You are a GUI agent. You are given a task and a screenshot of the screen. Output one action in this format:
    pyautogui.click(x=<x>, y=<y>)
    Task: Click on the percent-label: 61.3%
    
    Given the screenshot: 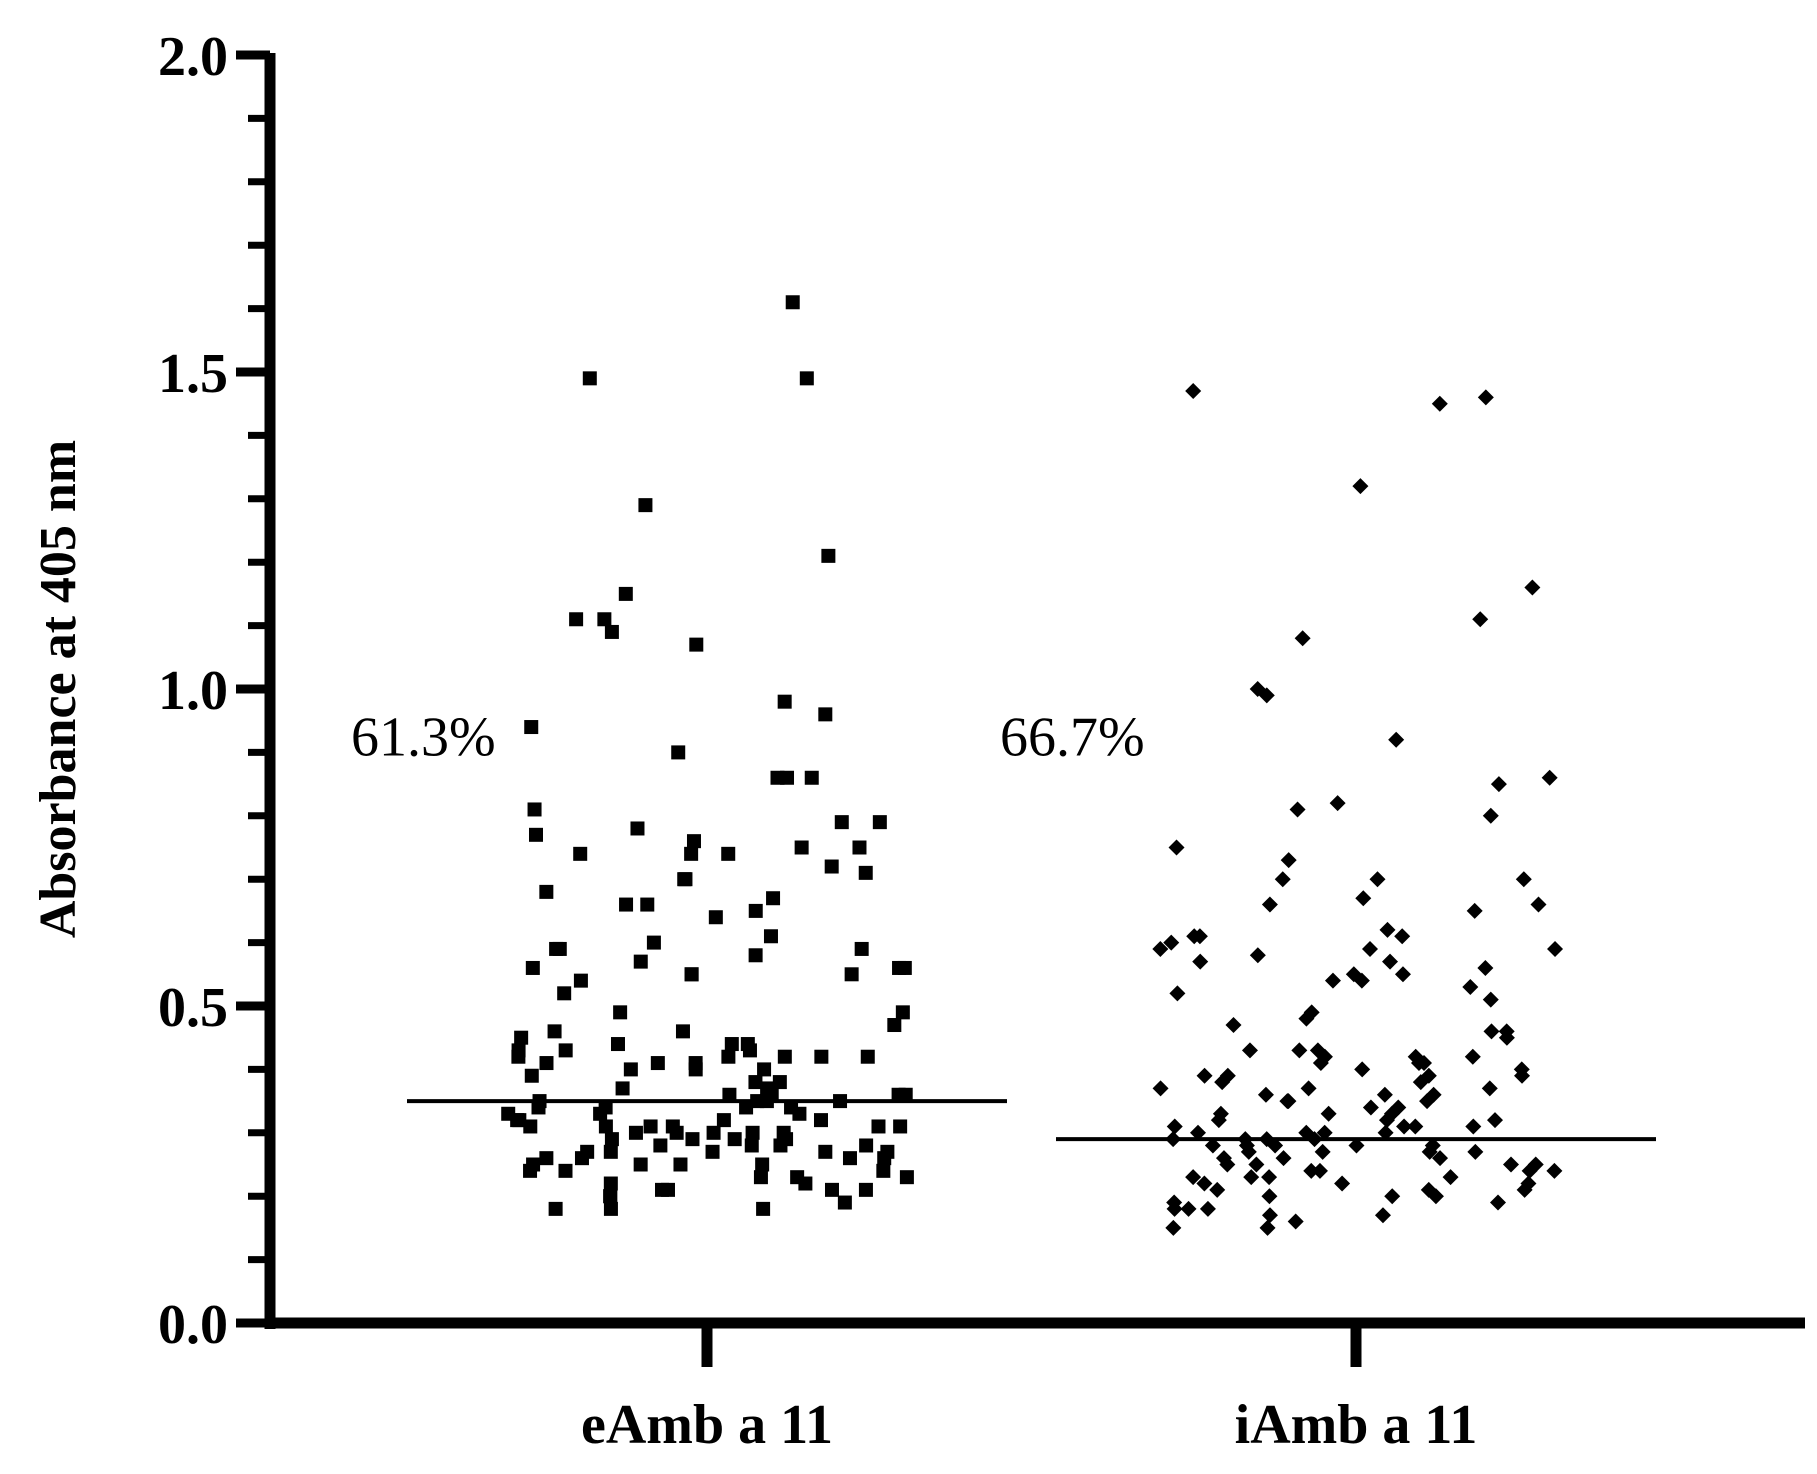 What is the action you would take?
    pyautogui.click(x=423, y=737)
    